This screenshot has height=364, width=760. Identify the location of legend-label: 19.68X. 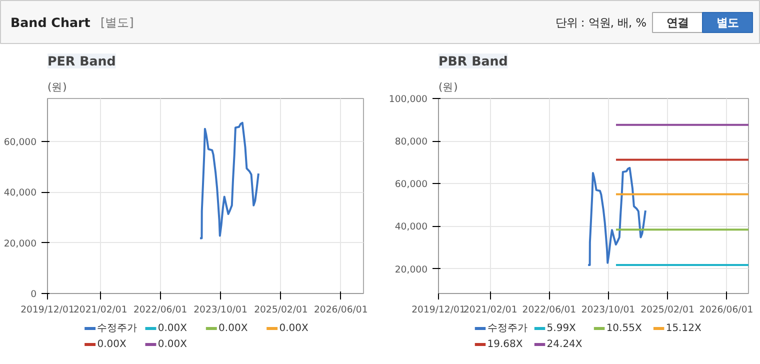
(505, 344).